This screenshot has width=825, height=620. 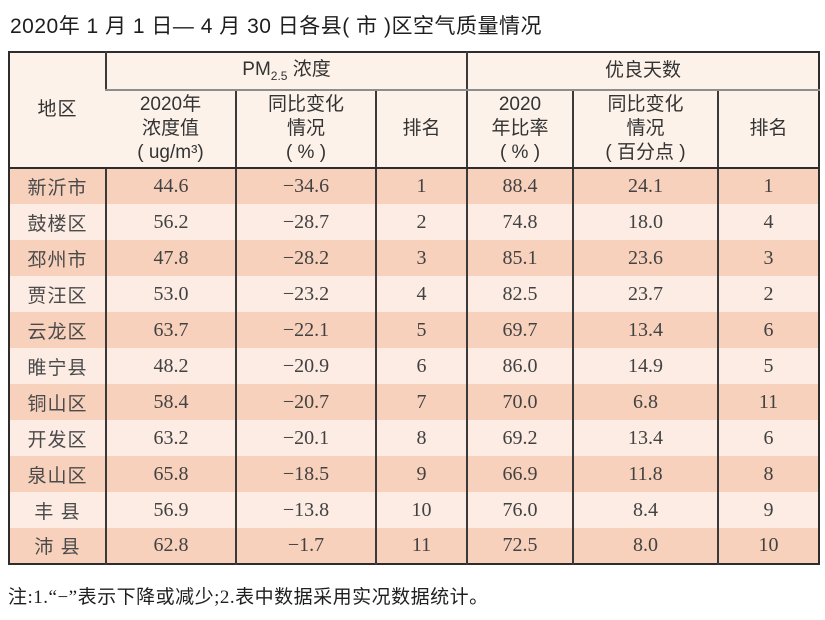 What do you see at coordinates (421, 186) in the screenshot?
I see `cell-pm-rank: 1` at bounding box center [421, 186].